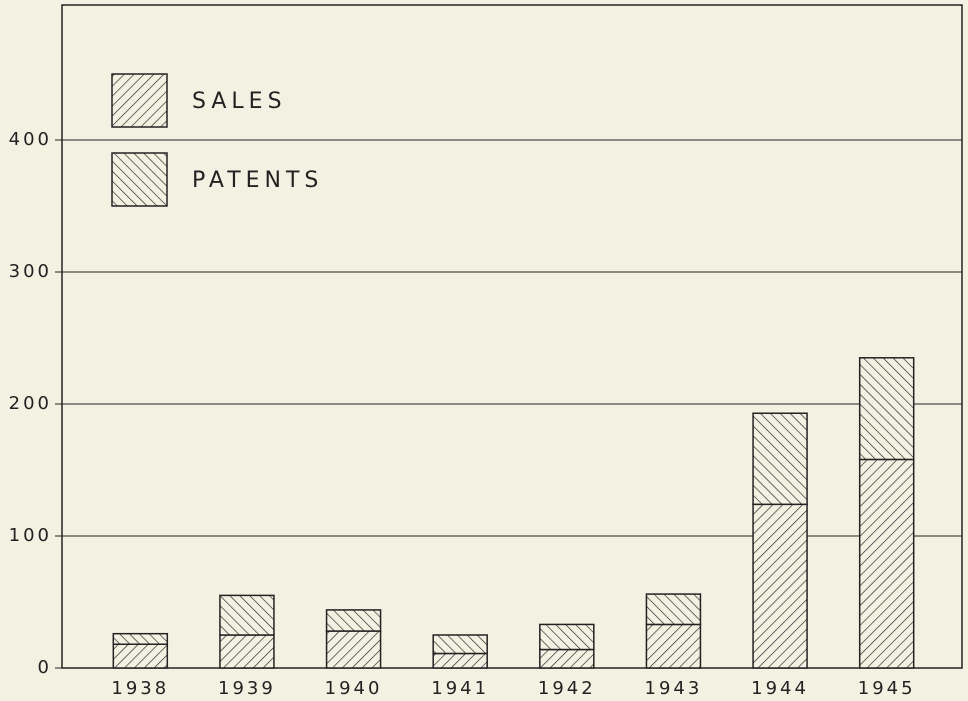 The image size is (968, 701). Describe the element at coordinates (674, 688) in the screenshot. I see `x-tick-label: 1943` at that location.